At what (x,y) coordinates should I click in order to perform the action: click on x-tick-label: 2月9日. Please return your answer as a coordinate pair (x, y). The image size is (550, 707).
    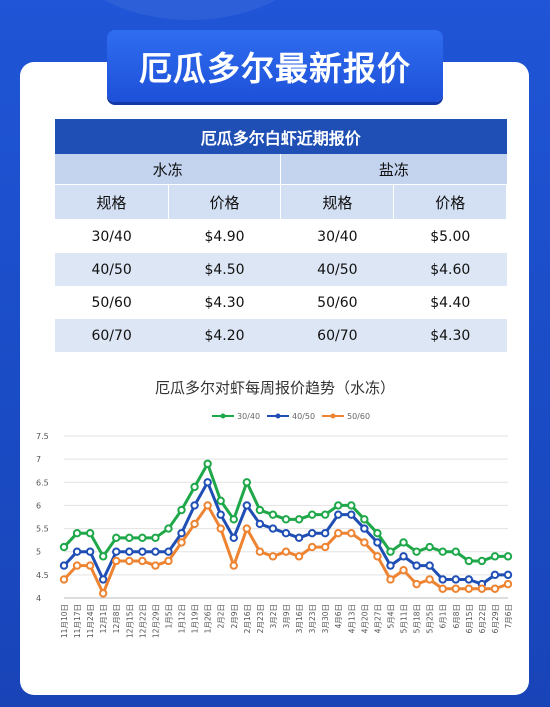
    Looking at the image, I should click on (234, 616).